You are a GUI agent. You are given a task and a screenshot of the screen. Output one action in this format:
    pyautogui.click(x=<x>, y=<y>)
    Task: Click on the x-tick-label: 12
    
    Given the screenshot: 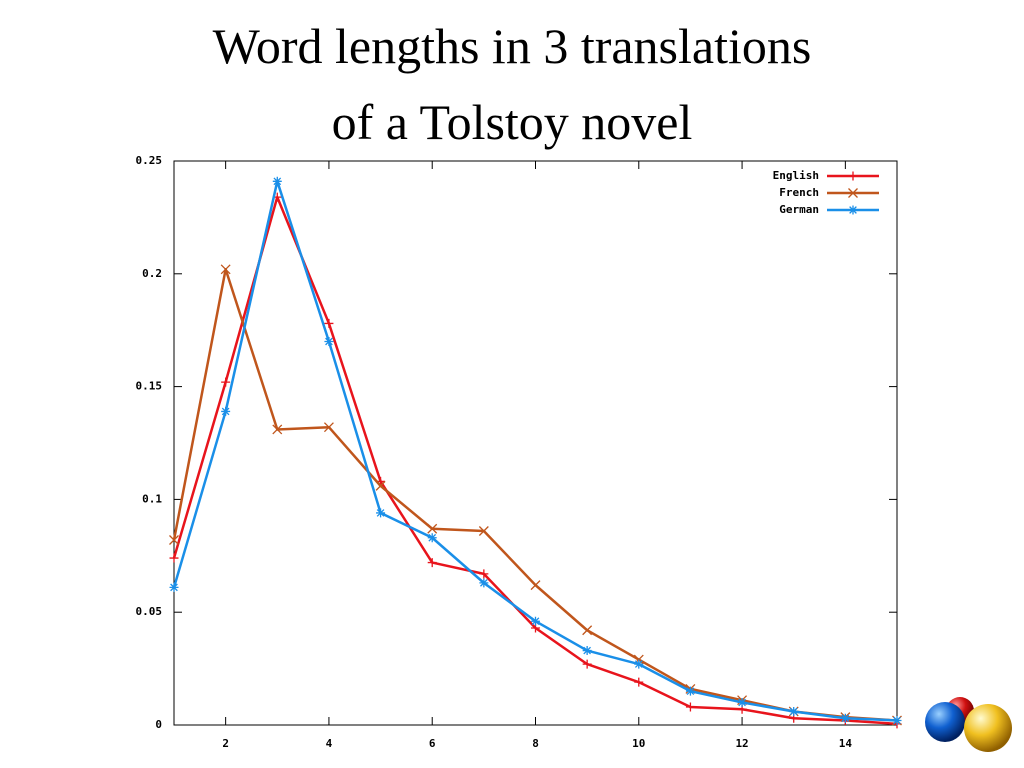 What is the action you would take?
    pyautogui.click(x=741, y=743)
    